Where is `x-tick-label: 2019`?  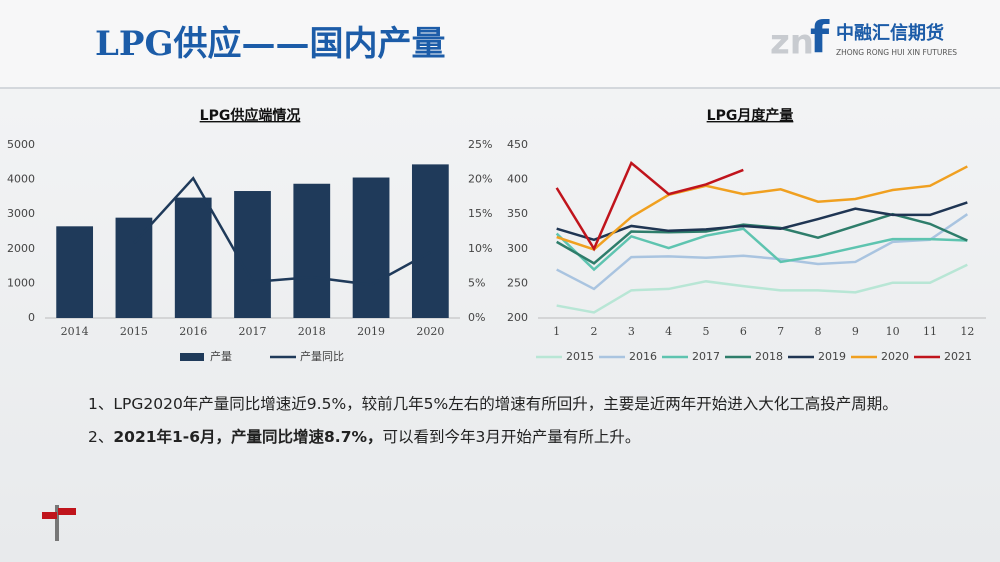
x-tick-label: 2019 is located at coordinates (371, 331).